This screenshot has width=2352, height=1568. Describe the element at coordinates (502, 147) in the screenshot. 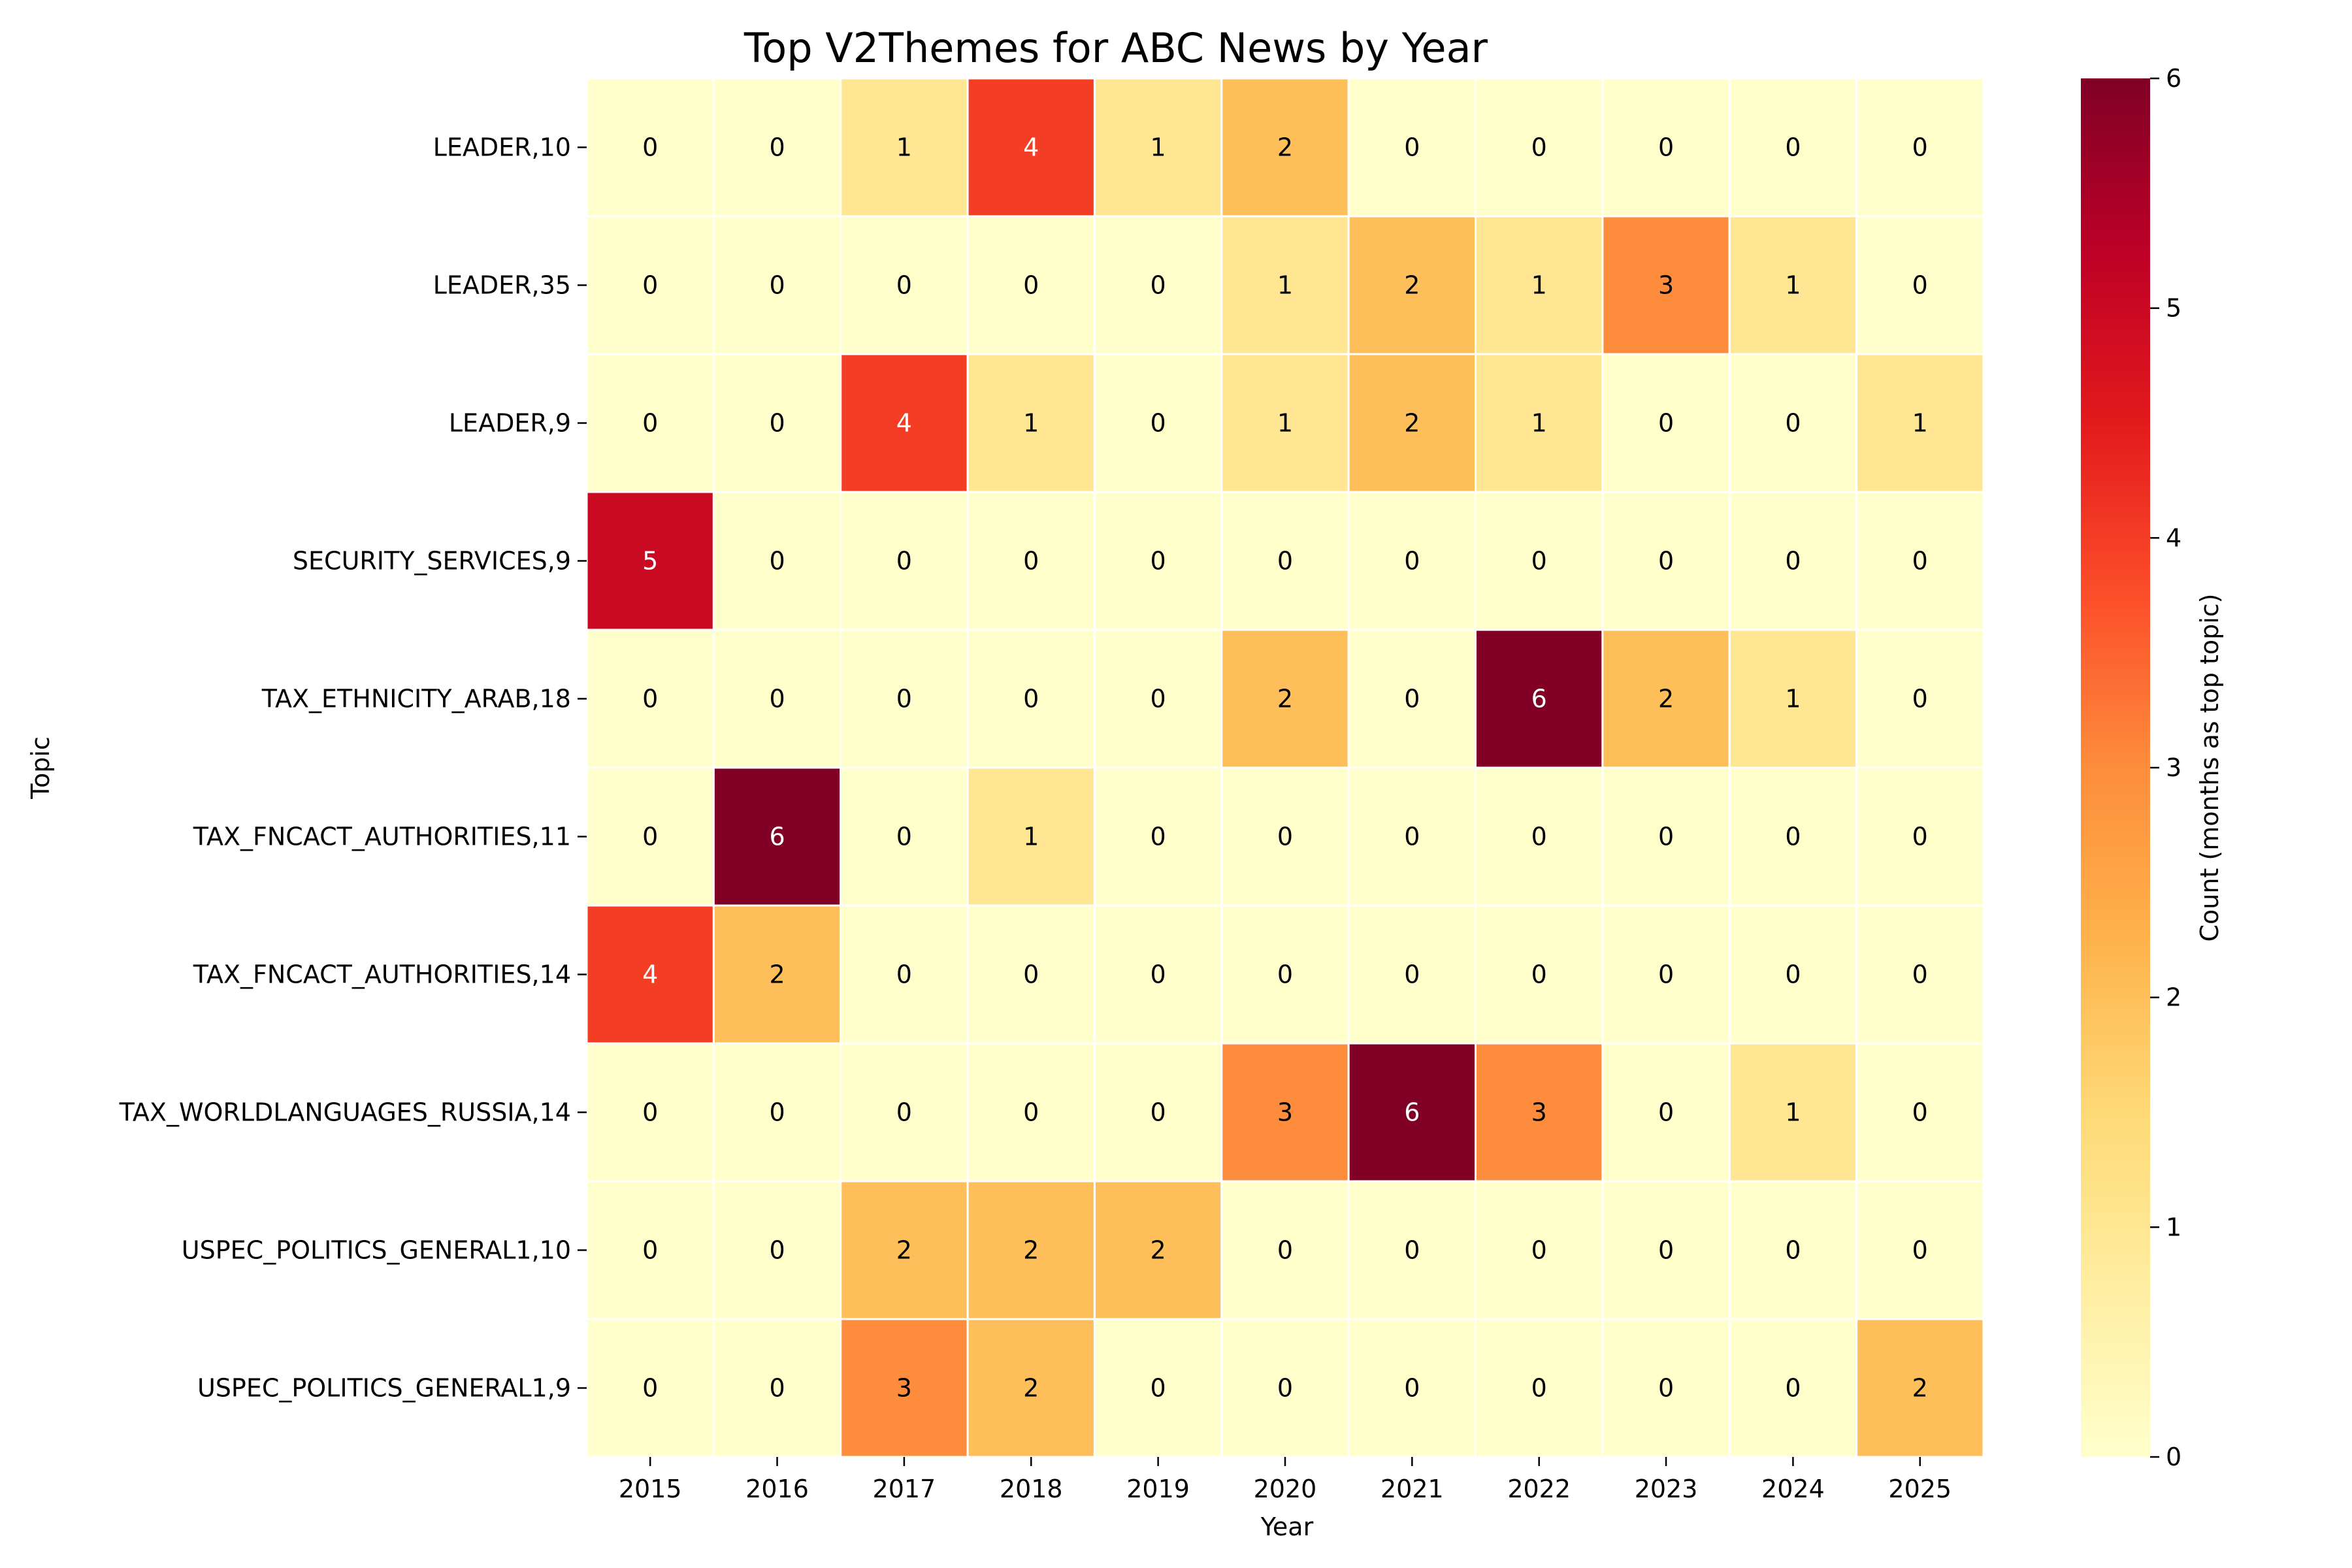

I see `y-tick-label: LEADER,10` at that location.